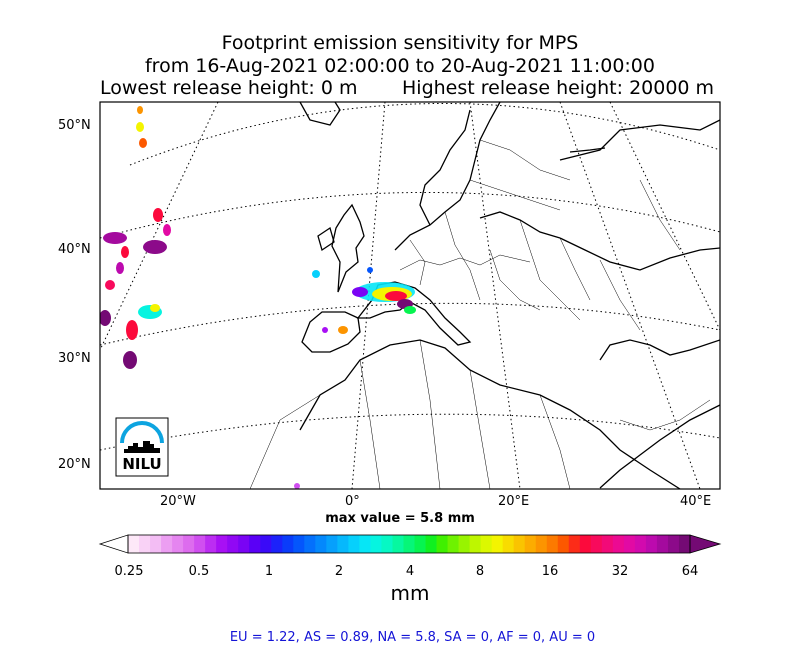  What do you see at coordinates (550, 571) in the screenshot?
I see `colorbar-tick-16: 16` at bounding box center [550, 571].